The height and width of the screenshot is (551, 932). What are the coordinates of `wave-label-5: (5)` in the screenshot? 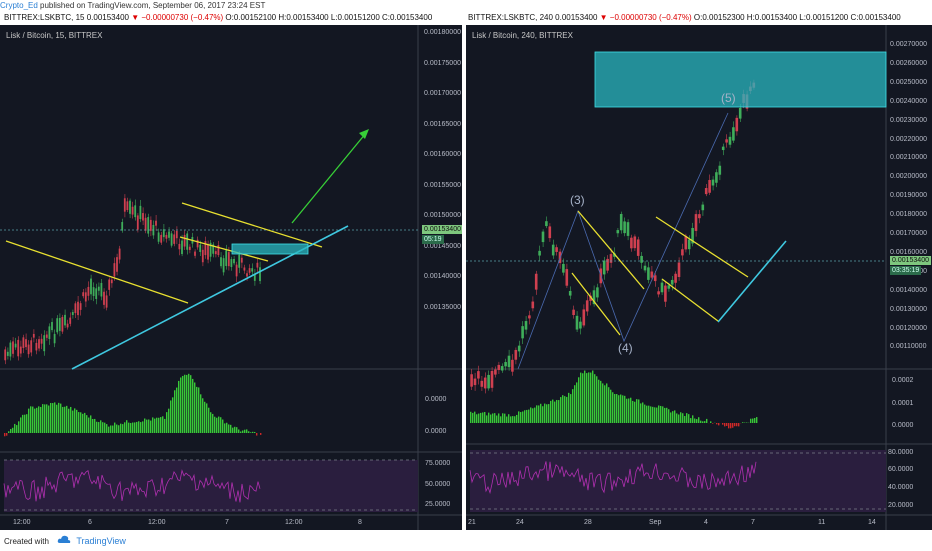 It's located at (728, 98).